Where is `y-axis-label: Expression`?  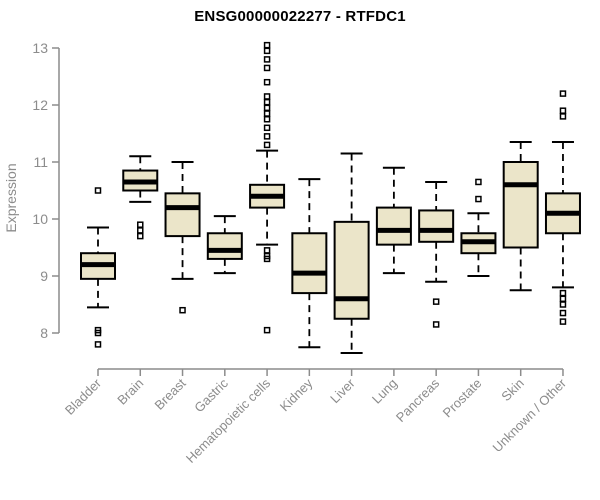
y-axis-label: Expression is located at coordinates (11, 197).